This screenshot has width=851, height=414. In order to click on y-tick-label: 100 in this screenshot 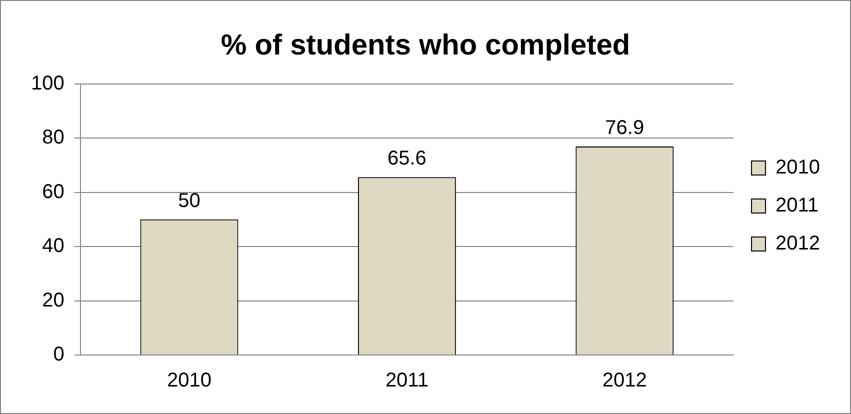, I will do `click(47, 83)`.